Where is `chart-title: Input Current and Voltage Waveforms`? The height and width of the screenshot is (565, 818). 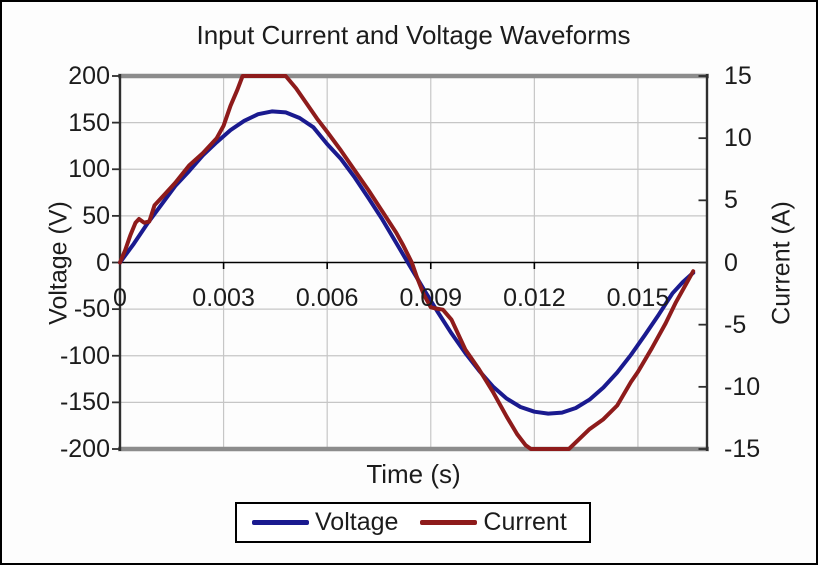
chart-title: Input Current and Voltage Waveforms is located at coordinates (413, 35).